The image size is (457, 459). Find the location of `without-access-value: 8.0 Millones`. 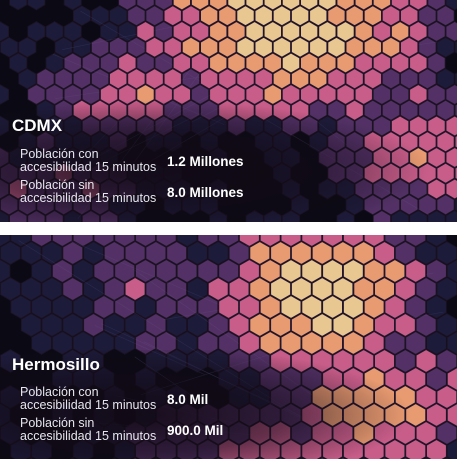

without-access-value: 8.0 Millones is located at coordinates (205, 192).